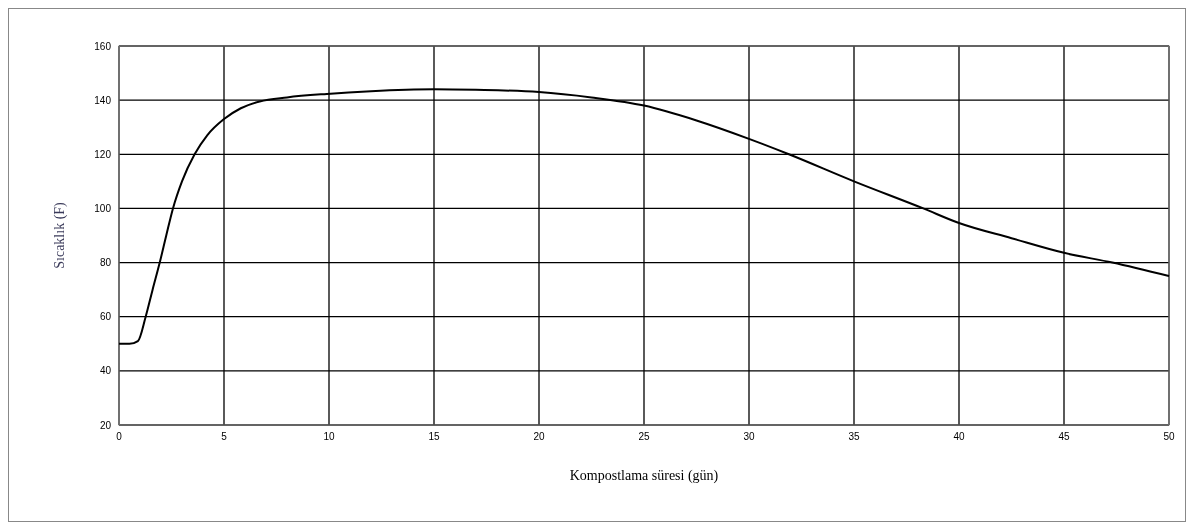 Image resolution: width=1194 pixels, height=530 pixels. Describe the element at coordinates (539, 436) in the screenshot. I see `x-tick-label: 20` at that location.